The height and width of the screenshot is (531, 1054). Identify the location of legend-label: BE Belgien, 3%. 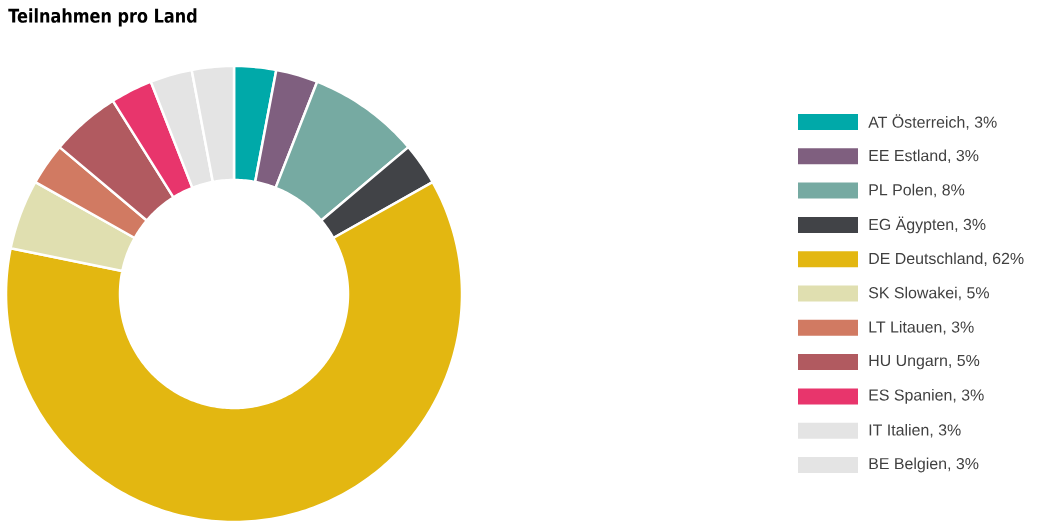
(924, 465).